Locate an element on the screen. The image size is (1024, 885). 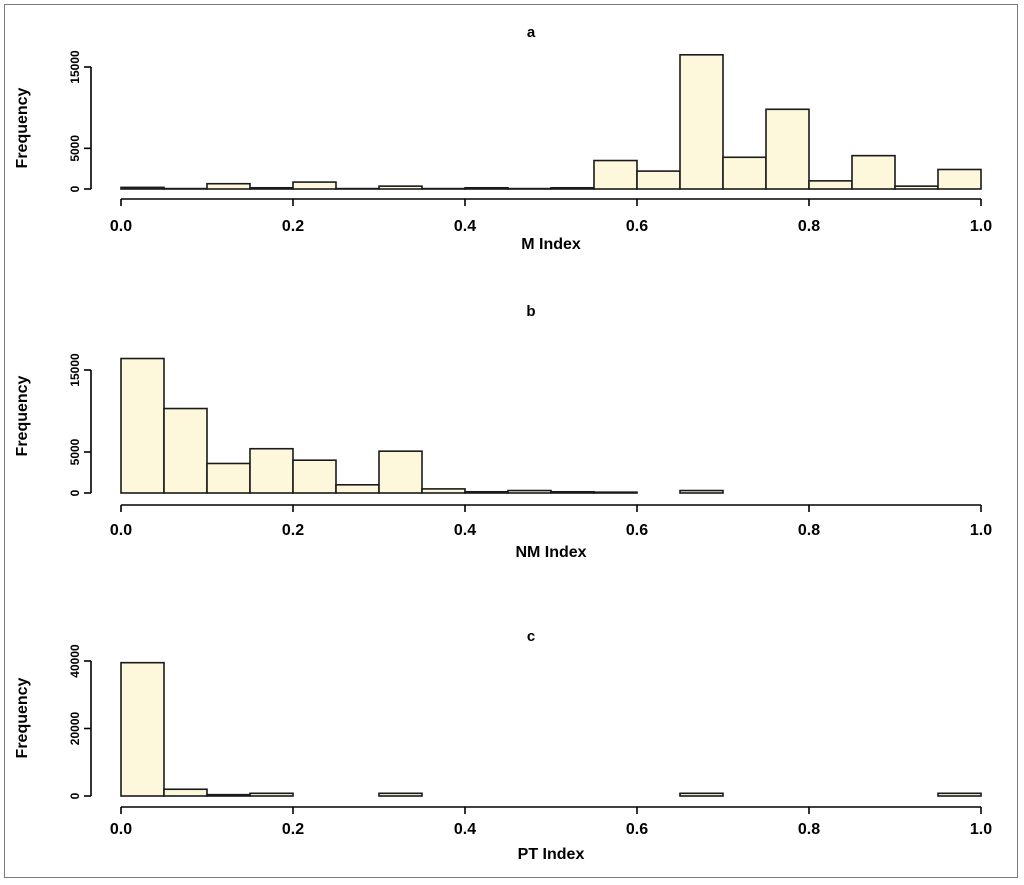
x-axis-label: PT Index is located at coordinates (551, 854).